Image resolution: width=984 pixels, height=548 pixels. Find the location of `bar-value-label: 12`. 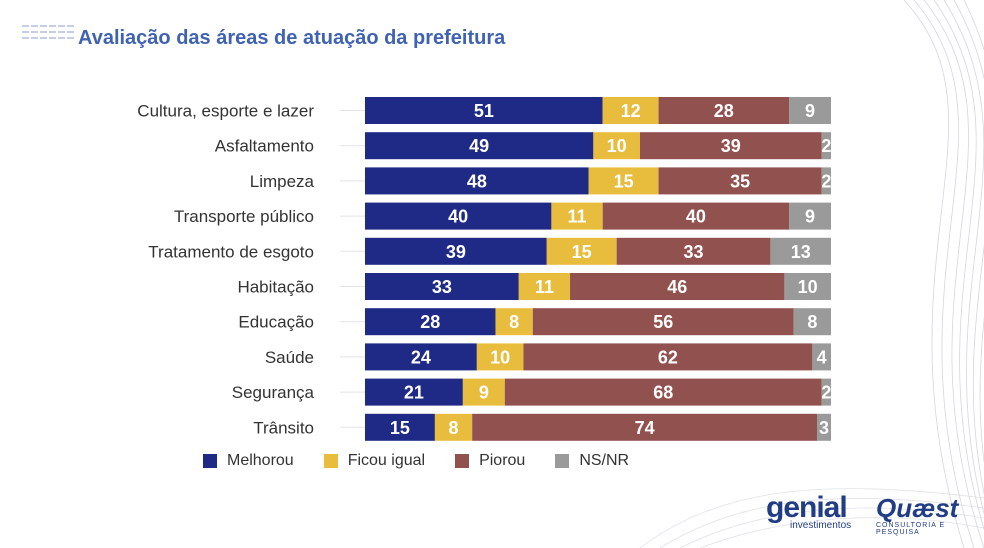

bar-value-label: 12 is located at coordinates (631, 111).